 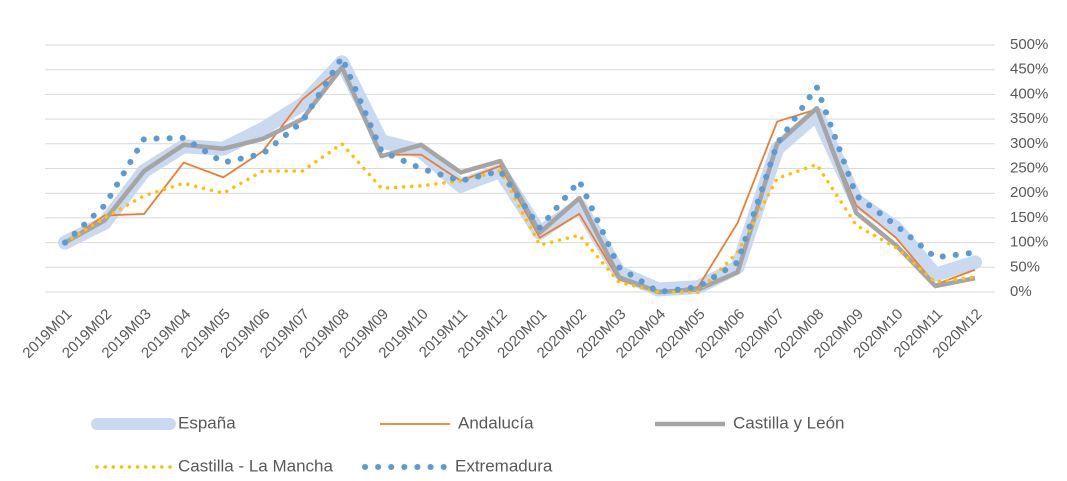 What do you see at coordinates (1029, 69) in the screenshot?
I see `y-tick-label: 450%` at bounding box center [1029, 69].